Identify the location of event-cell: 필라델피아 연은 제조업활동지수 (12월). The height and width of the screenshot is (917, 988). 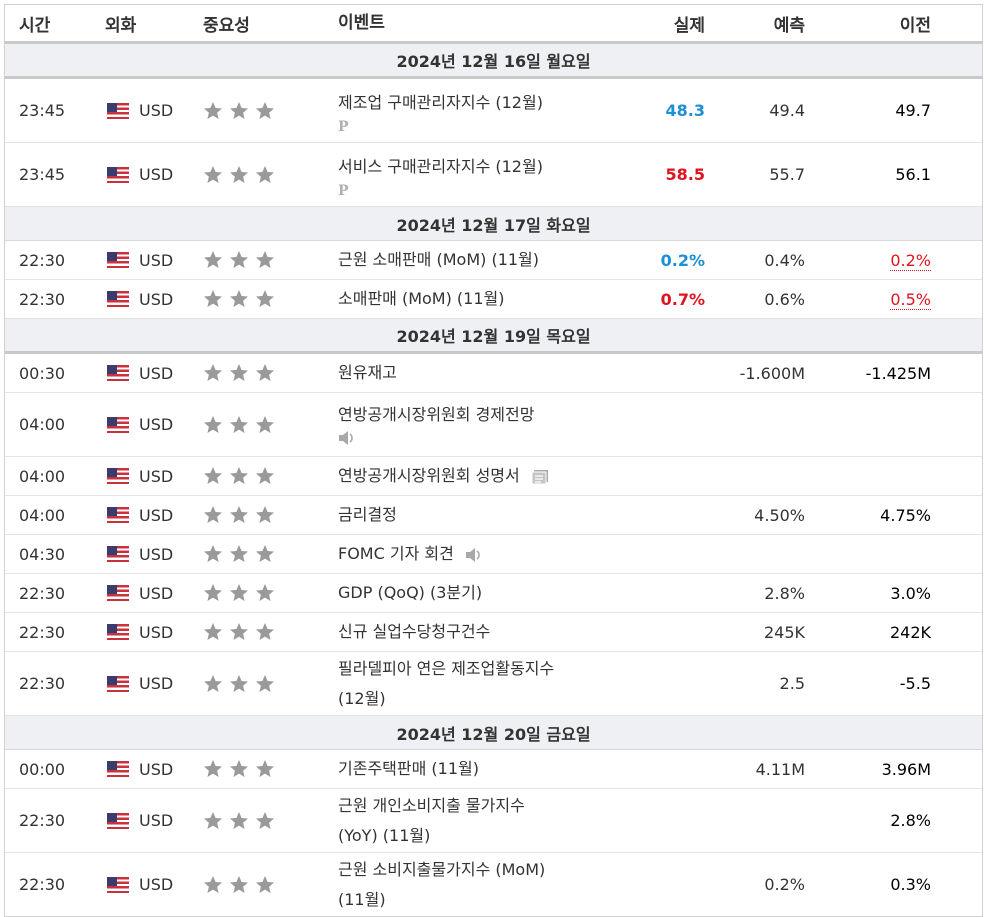
(473, 684).